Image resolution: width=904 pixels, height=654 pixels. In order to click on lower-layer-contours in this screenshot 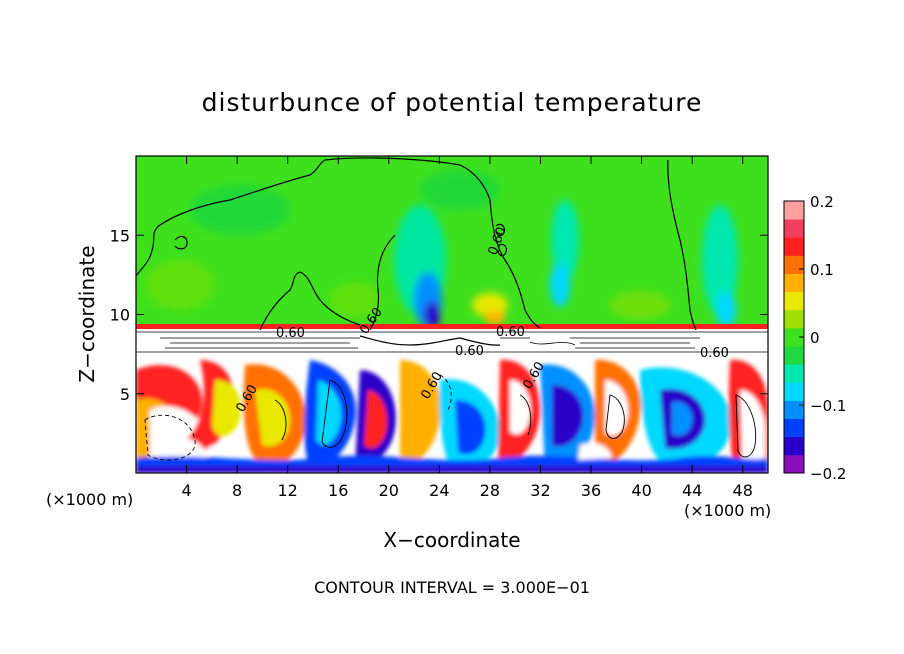, I will do `click(450, 417)`.